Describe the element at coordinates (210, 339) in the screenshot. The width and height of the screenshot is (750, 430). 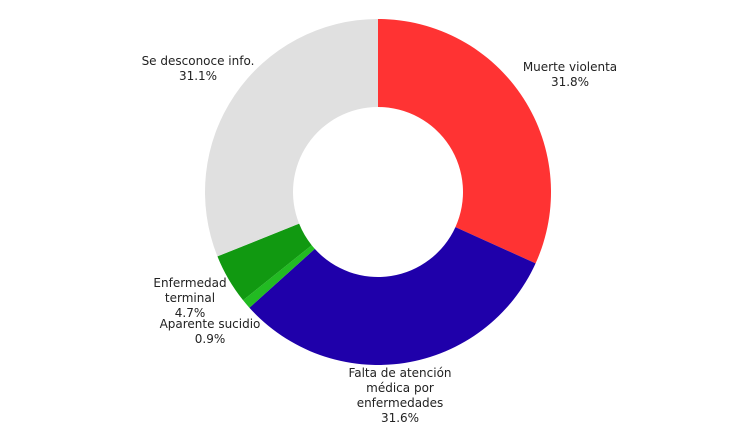
I see `value-label: 0.9%` at that location.